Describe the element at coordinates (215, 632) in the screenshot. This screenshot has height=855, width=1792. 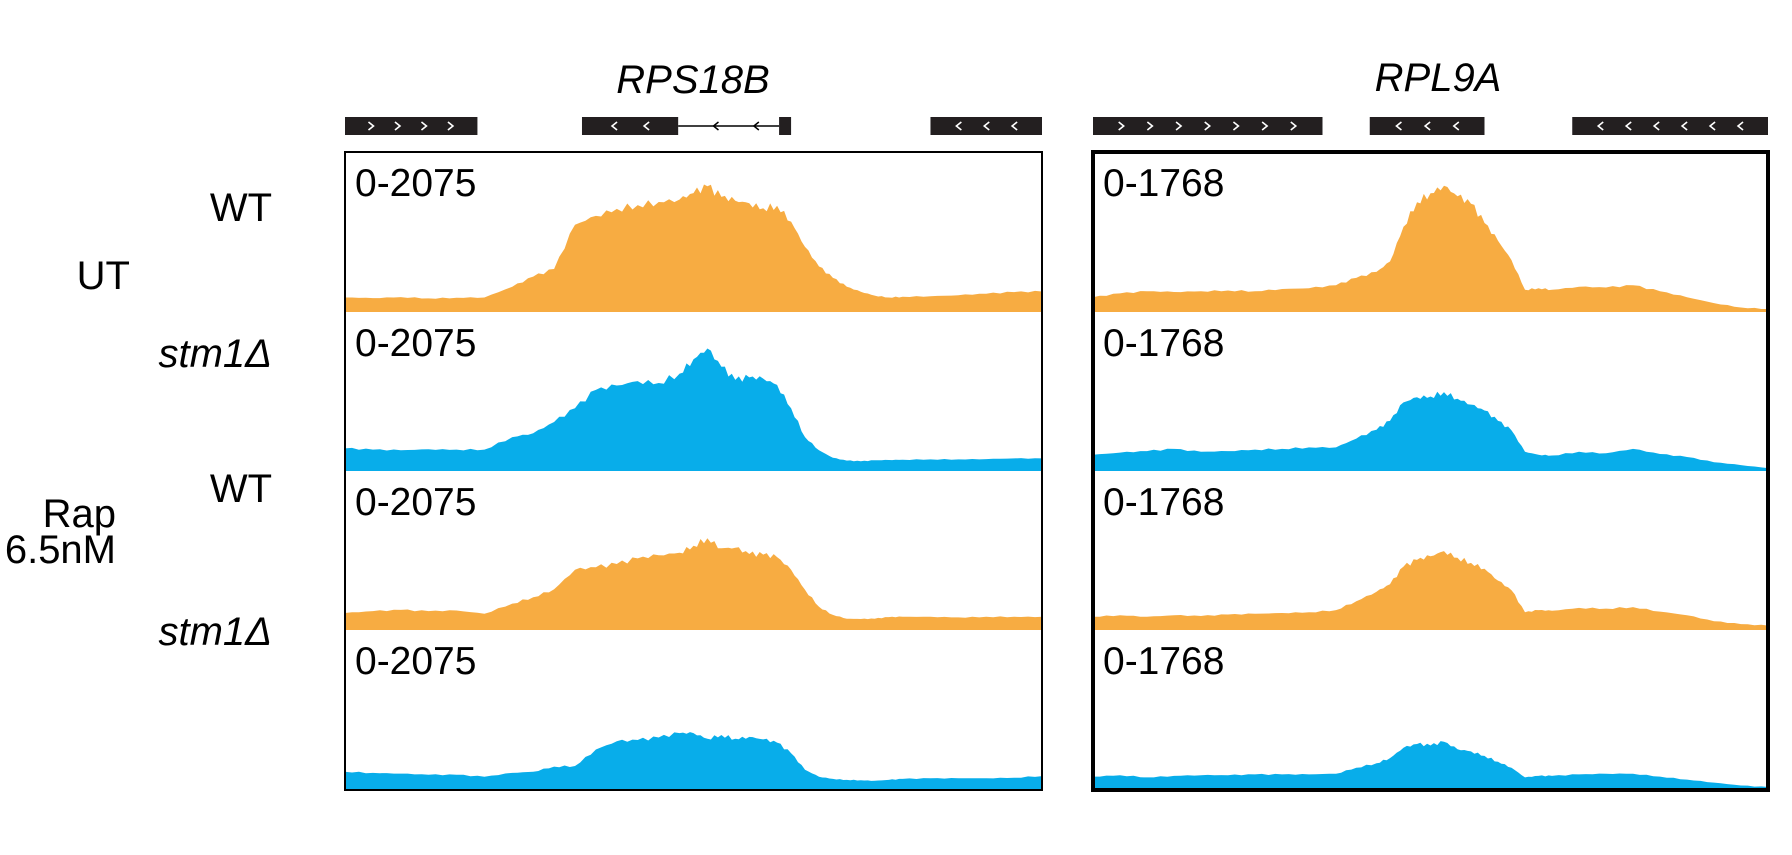
I see `row-label-4: stm1Δ` at that location.